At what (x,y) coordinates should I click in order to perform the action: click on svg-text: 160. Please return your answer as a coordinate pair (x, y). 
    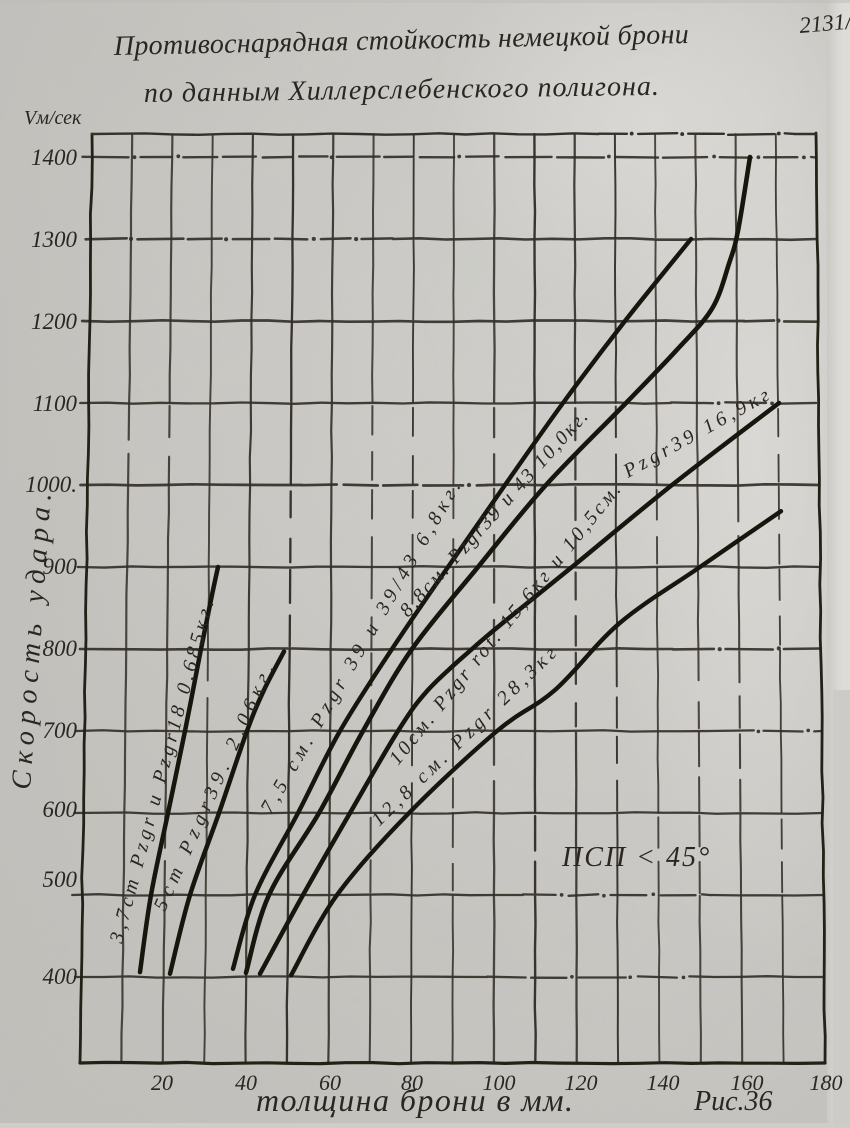
    Looking at the image, I should click on (747, 1082).